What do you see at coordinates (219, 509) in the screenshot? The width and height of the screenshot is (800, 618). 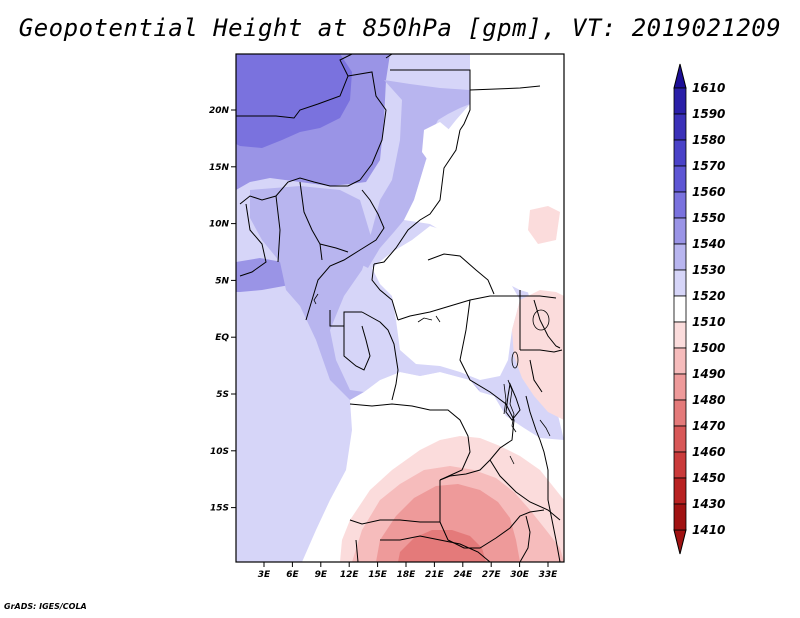 I see `lat-tick-label: 15S` at bounding box center [219, 509].